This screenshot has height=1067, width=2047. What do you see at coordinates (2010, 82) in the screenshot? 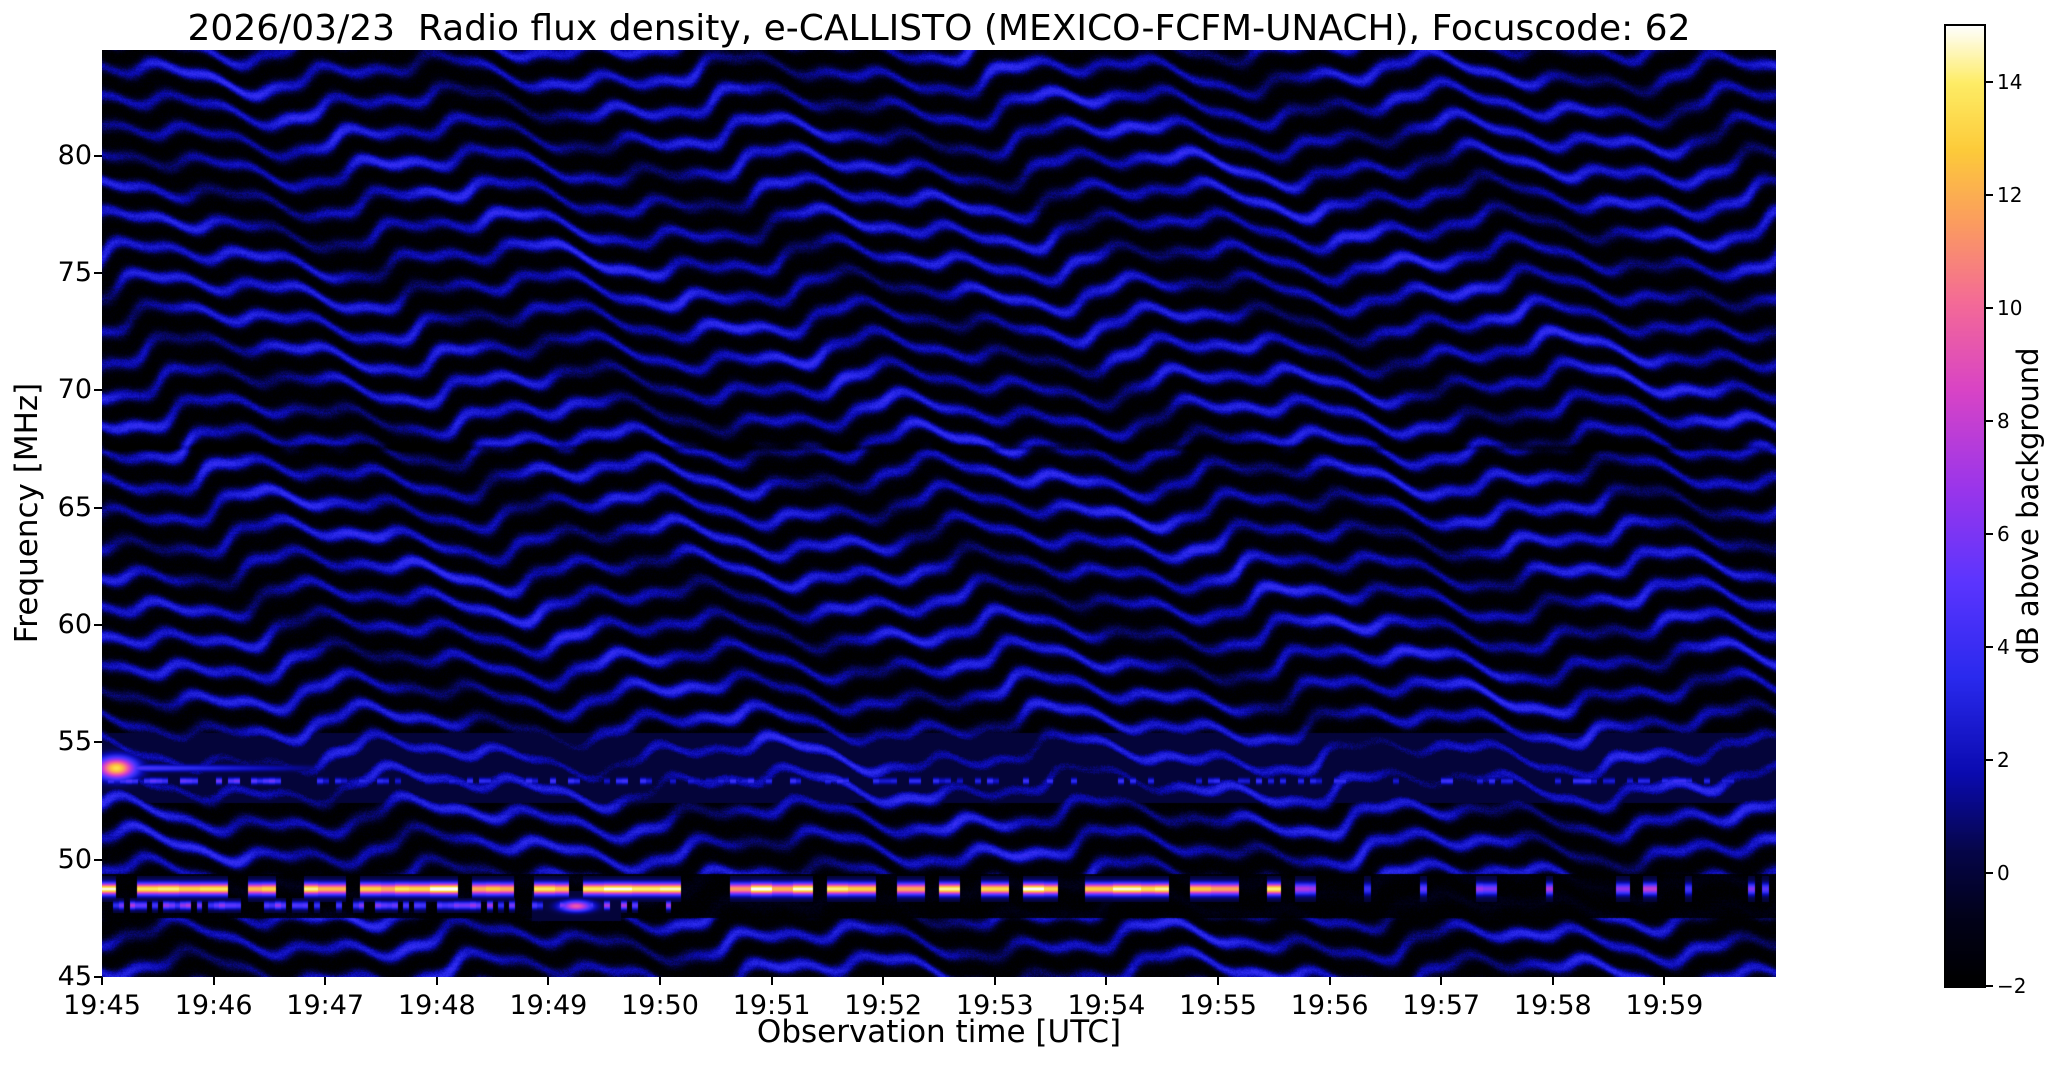
I see `colorbar-tick-label: 14` at bounding box center [2010, 82].